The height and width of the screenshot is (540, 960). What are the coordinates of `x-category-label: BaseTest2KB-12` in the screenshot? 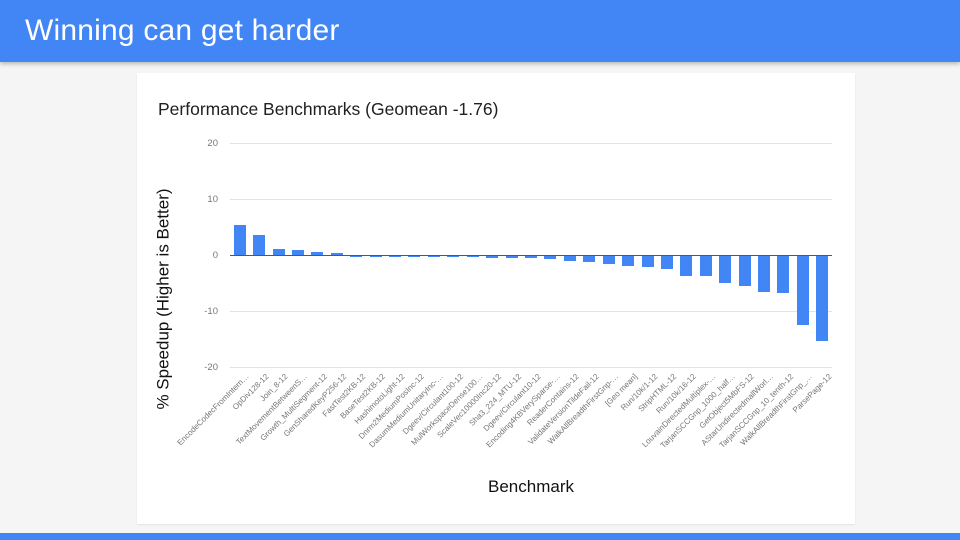 It's located at (363, 396).